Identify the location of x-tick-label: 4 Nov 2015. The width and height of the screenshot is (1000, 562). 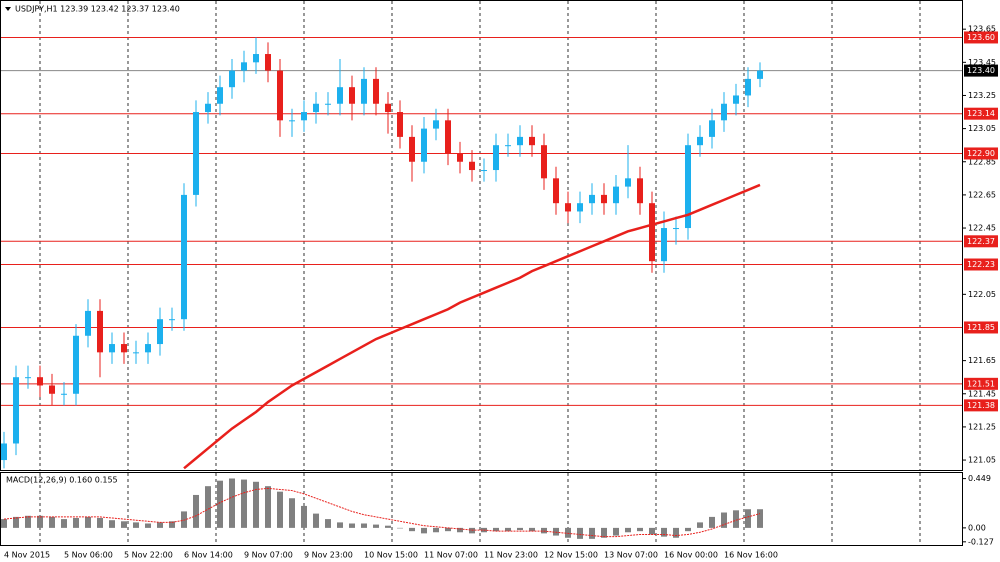
(27, 555).